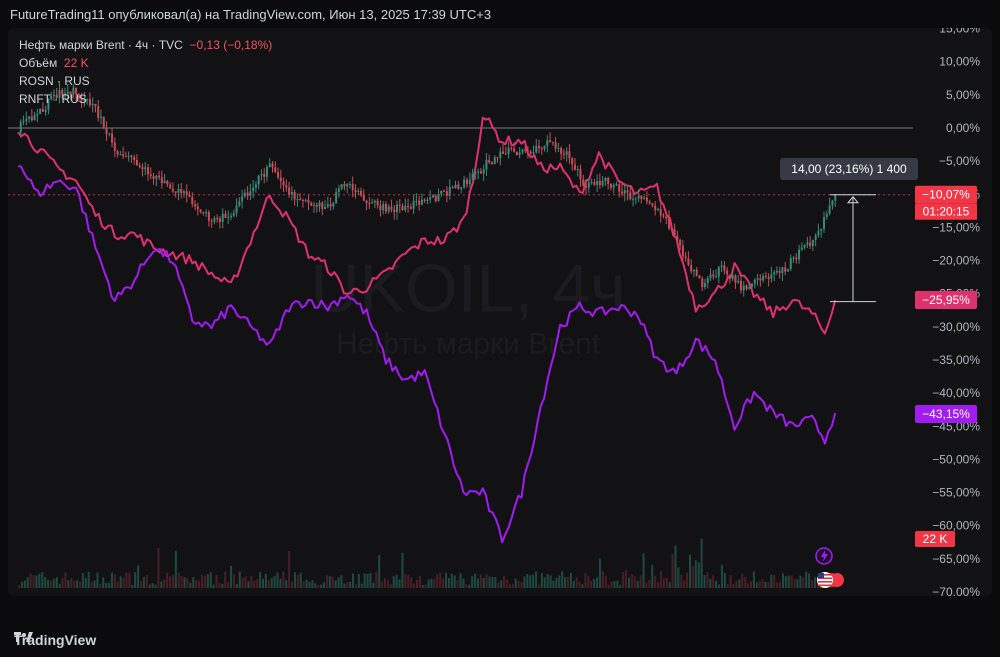 This screenshot has height=657, width=1000. Describe the element at coordinates (956, 459) in the screenshot. I see `y-tick-label: −50,00%` at that location.